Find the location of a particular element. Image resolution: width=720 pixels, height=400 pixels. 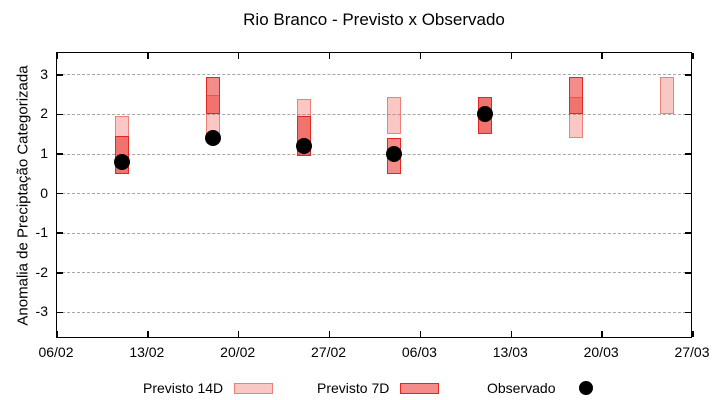

y-tick-label: -2 is located at coordinates (41, 271).